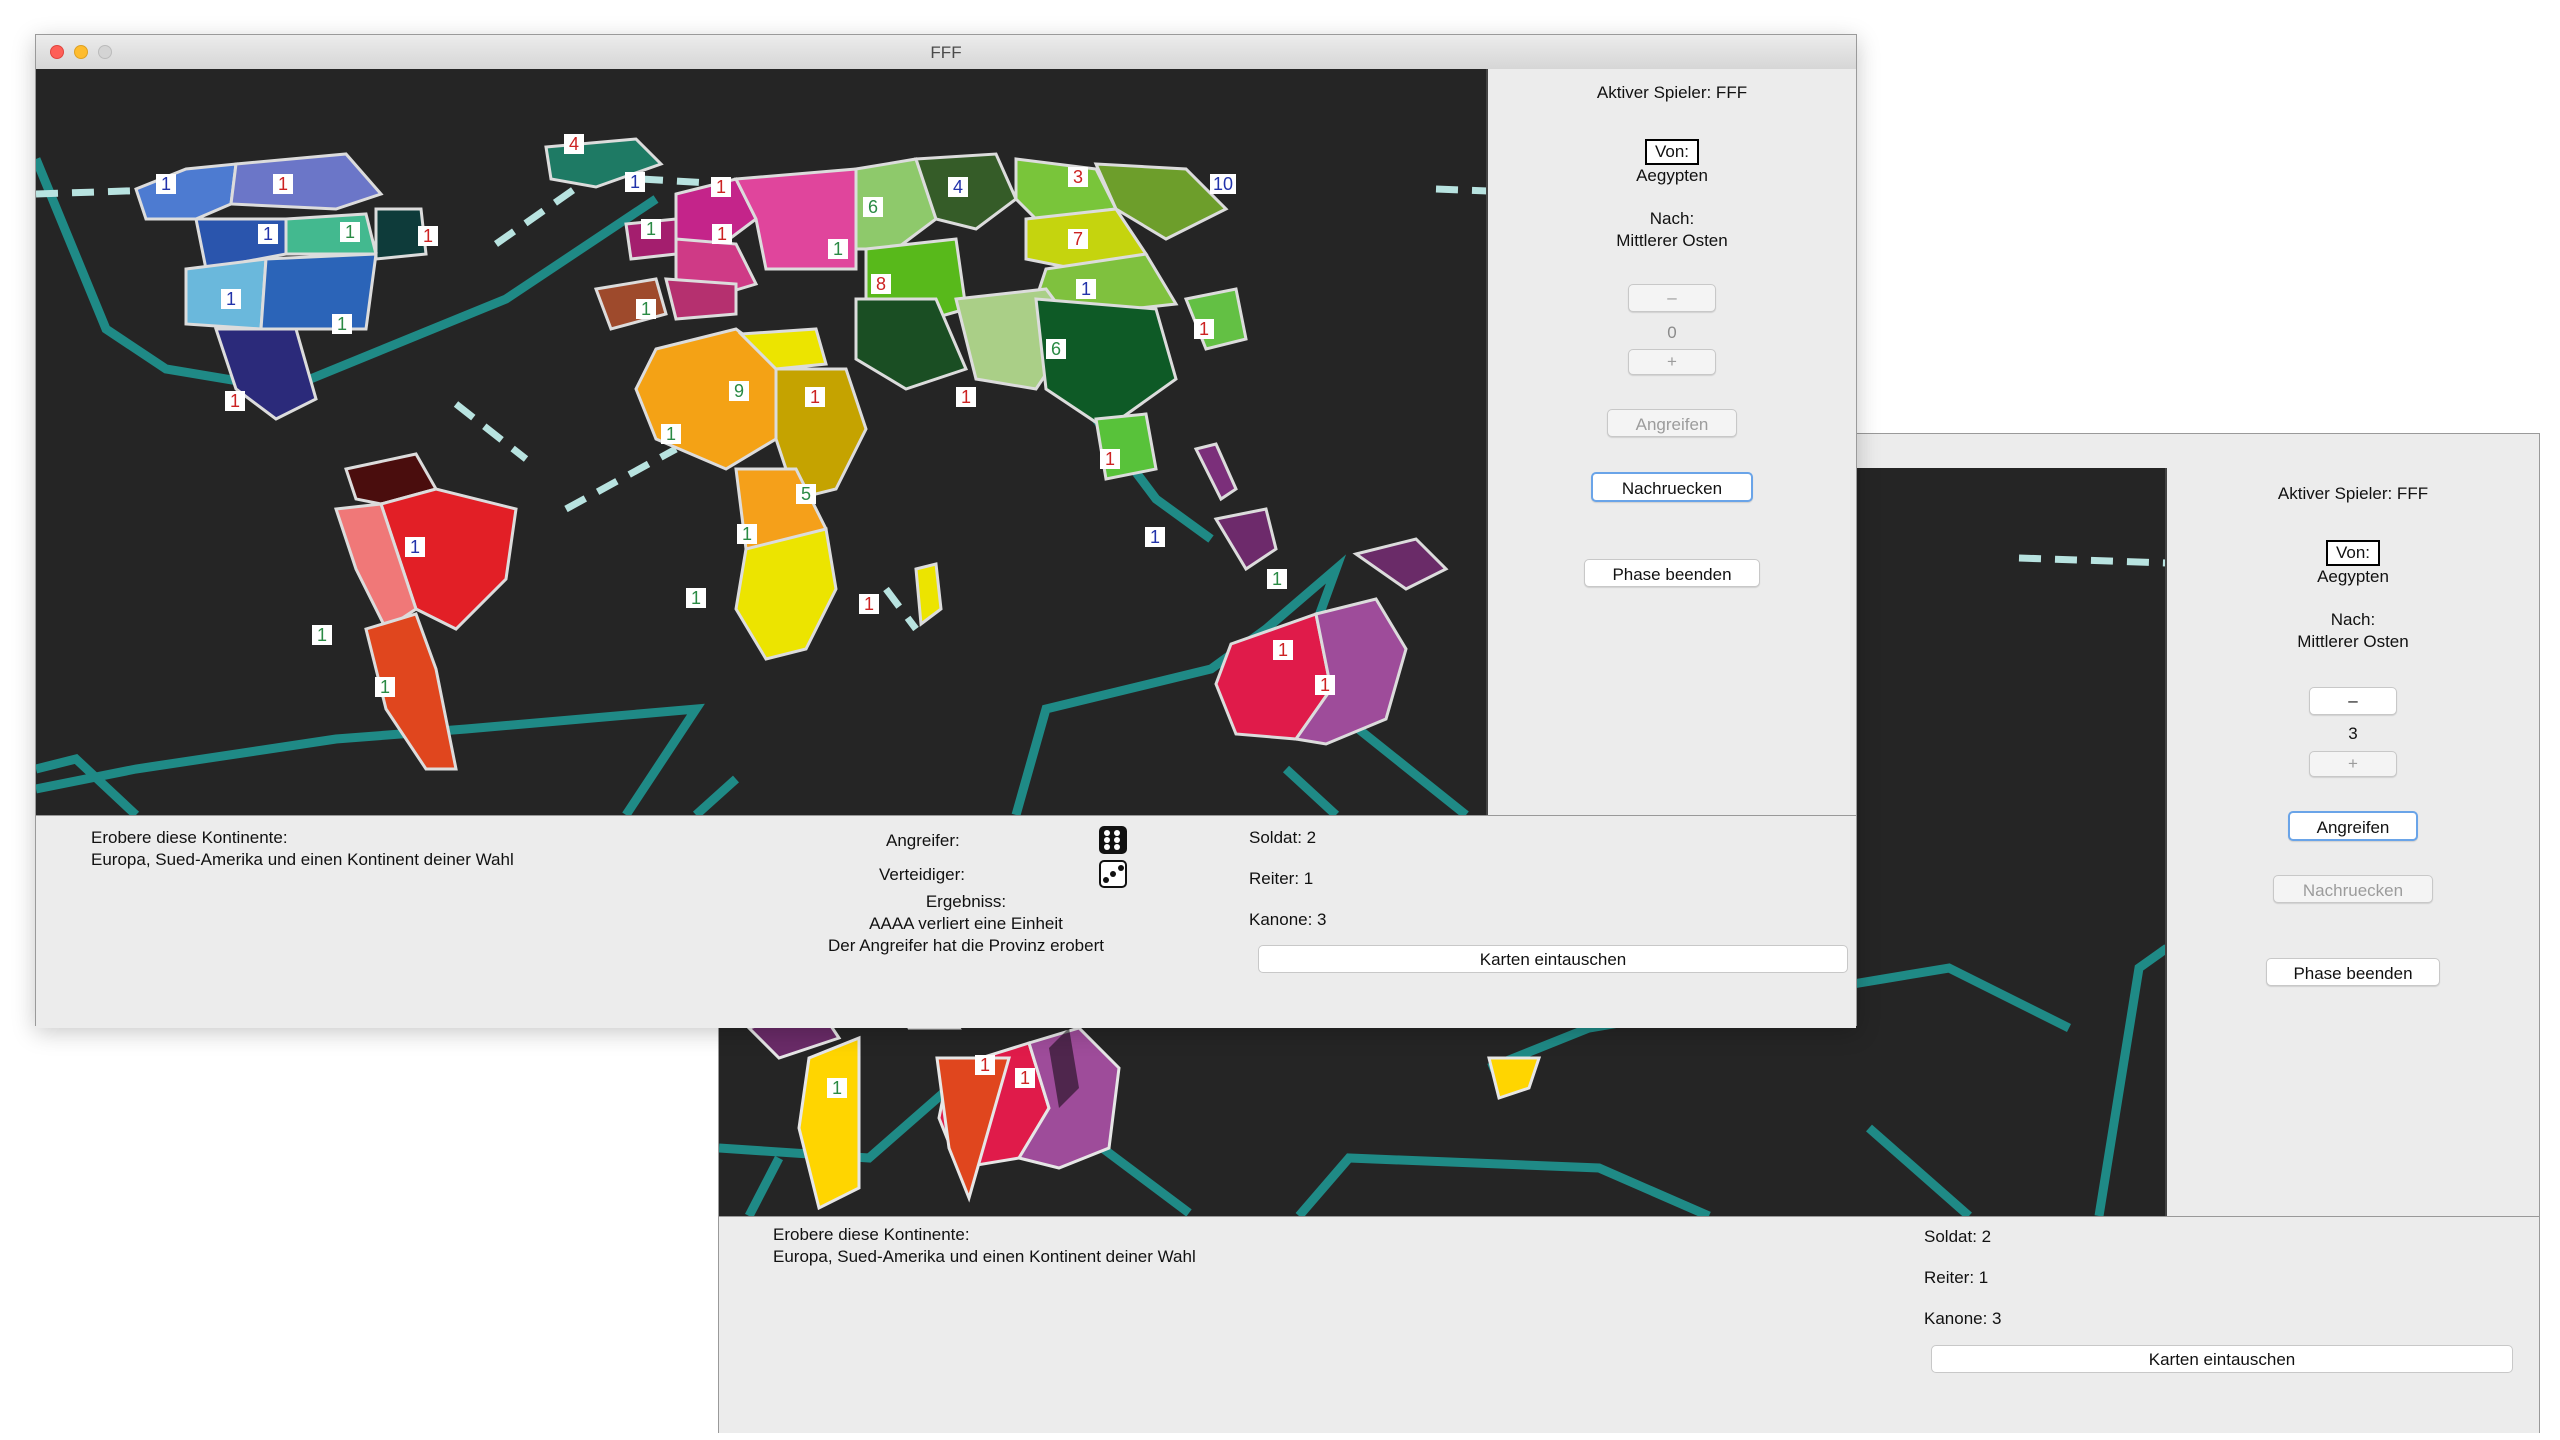 This screenshot has width=2560, height=1440. What do you see at coordinates (1672, 240) in the screenshot?
I see `to-territory: Mittlerer Osten` at bounding box center [1672, 240].